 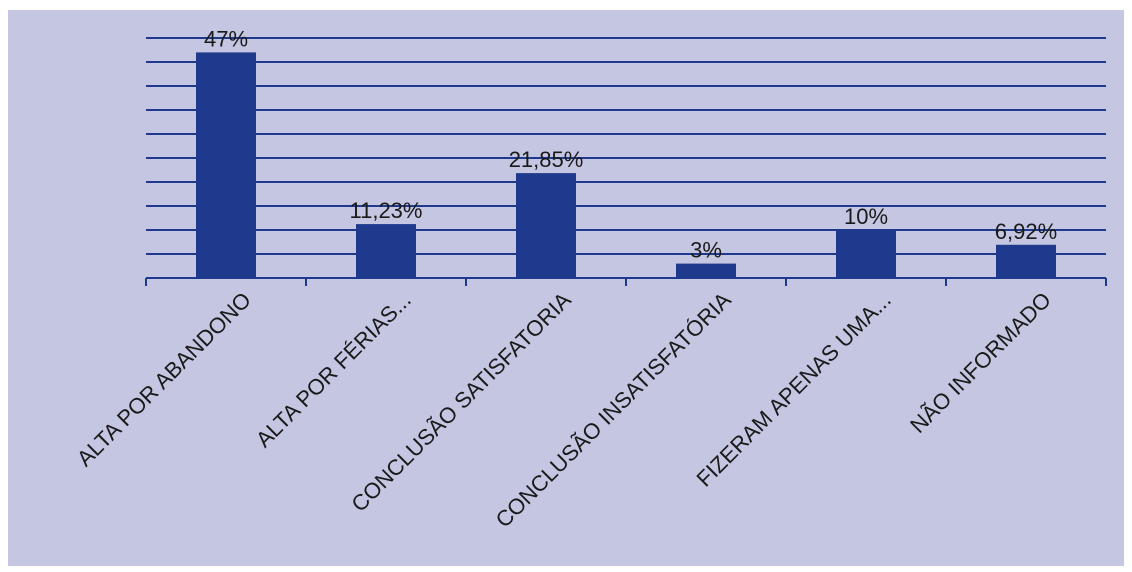 I want to click on data-label: 3%, so click(x=706, y=250).